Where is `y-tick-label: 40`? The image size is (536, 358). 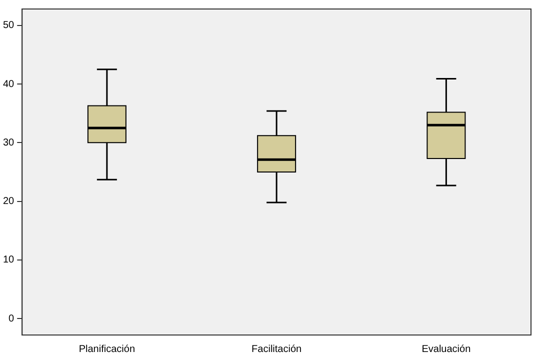
y-tick-label: 40 is located at coordinates (9, 84).